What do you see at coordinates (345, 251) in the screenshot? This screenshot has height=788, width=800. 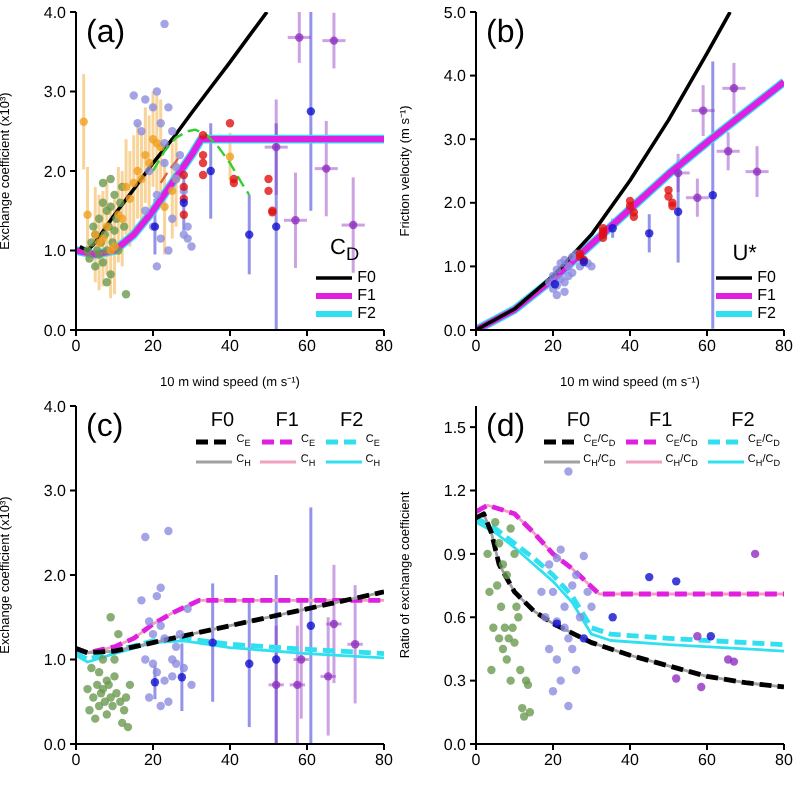 I see `legend-title: C$_{D}$` at bounding box center [345, 251].